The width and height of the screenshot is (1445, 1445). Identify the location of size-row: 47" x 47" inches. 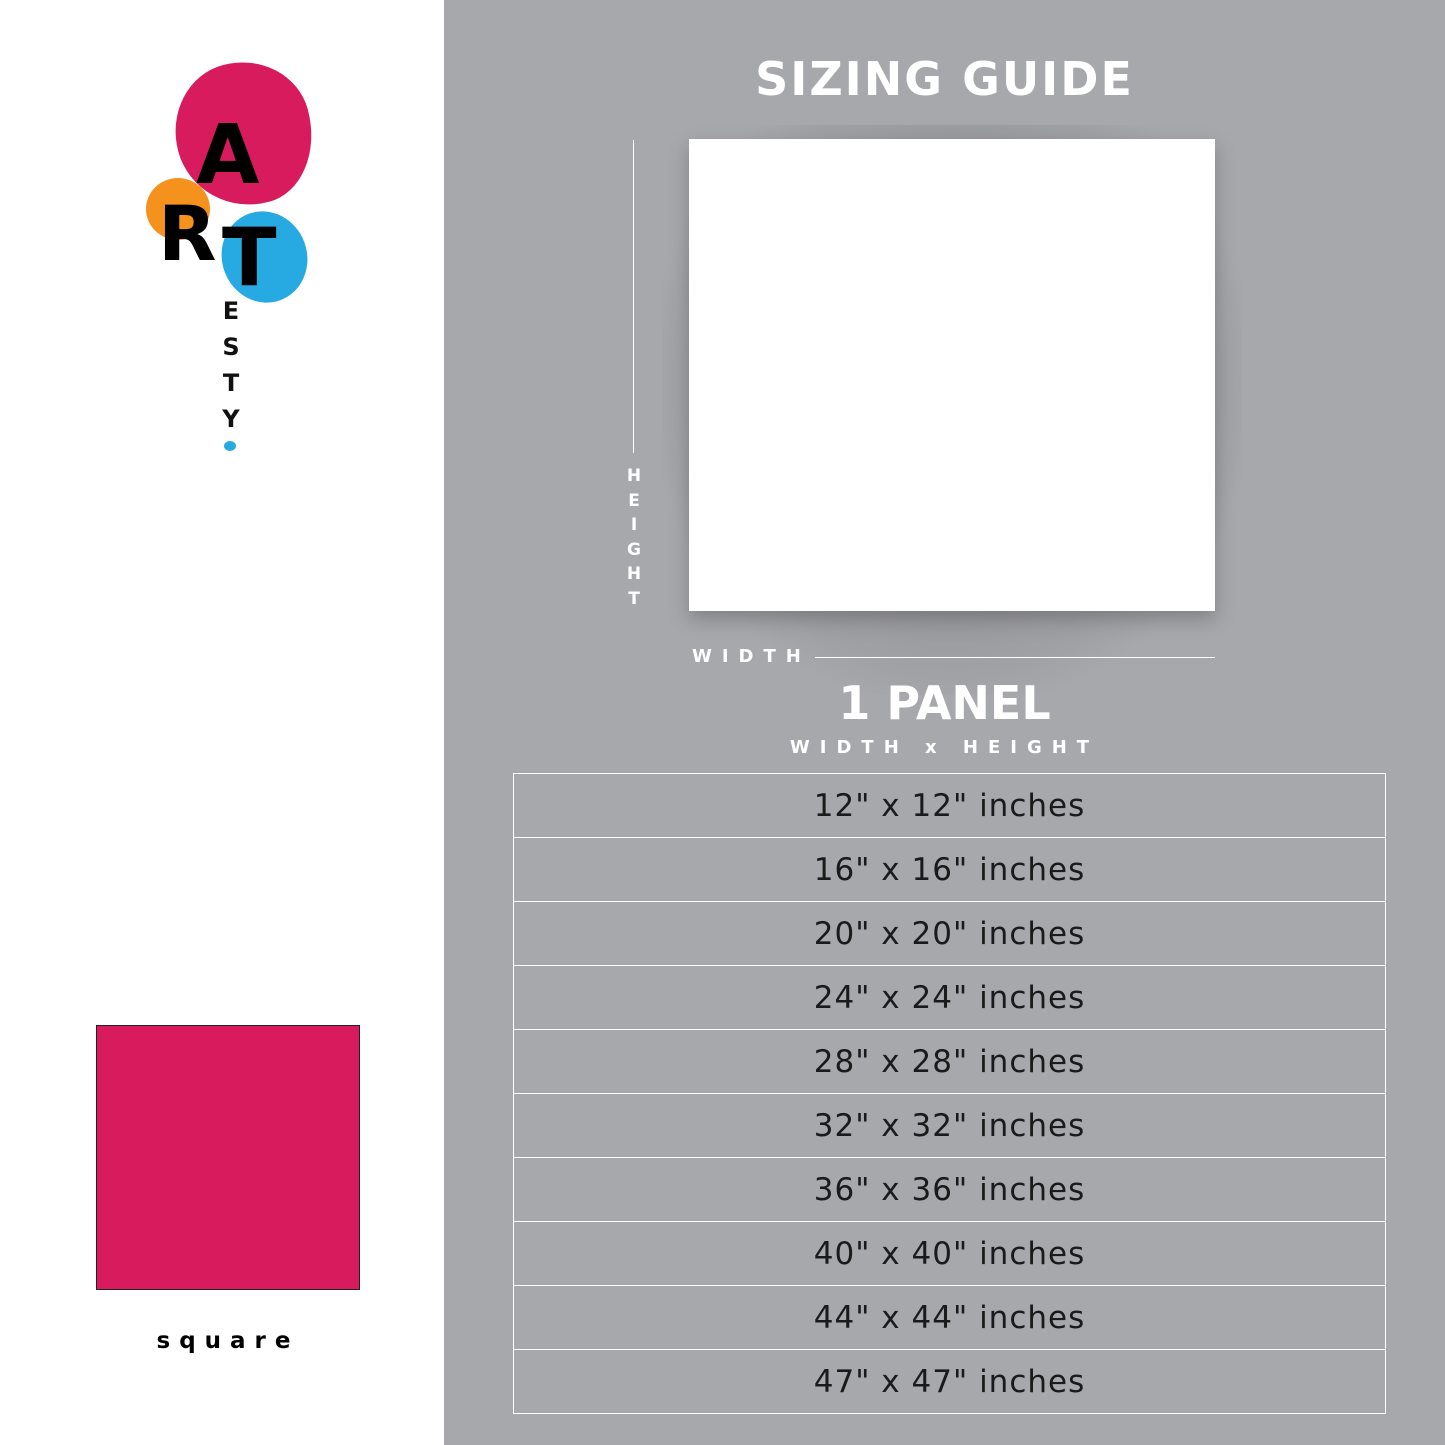
(949, 1382).